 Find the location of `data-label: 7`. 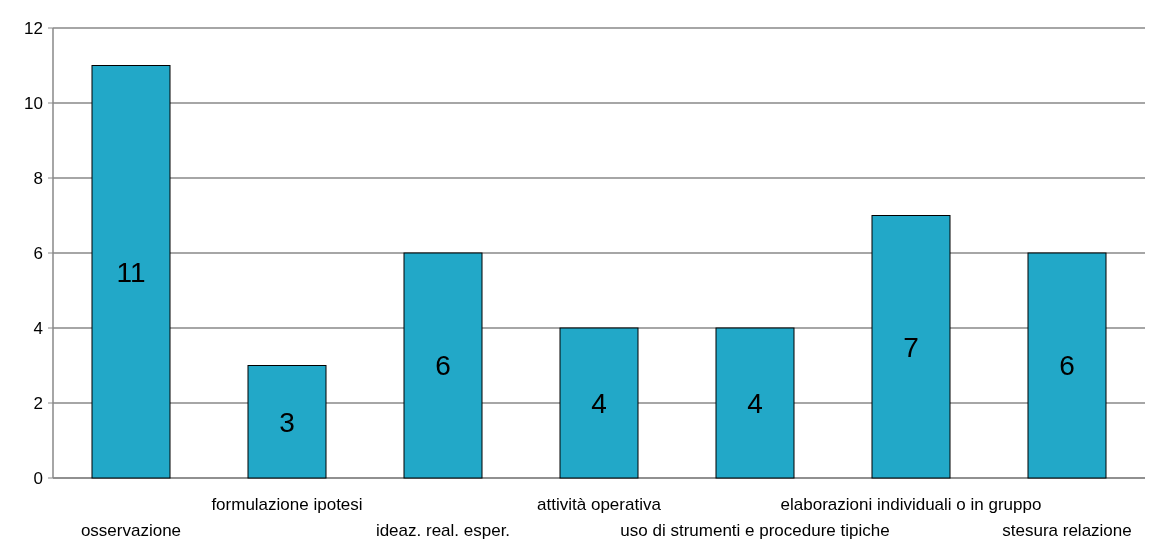

data-label: 7 is located at coordinates (911, 347).